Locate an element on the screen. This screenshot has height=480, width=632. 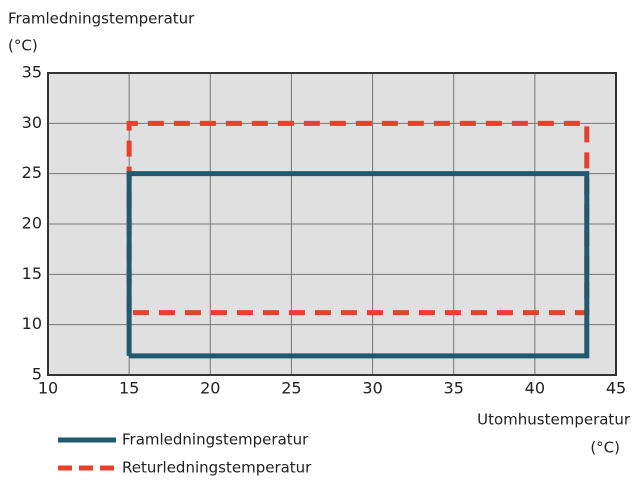
x-tick-label: 35 is located at coordinates (454, 388).